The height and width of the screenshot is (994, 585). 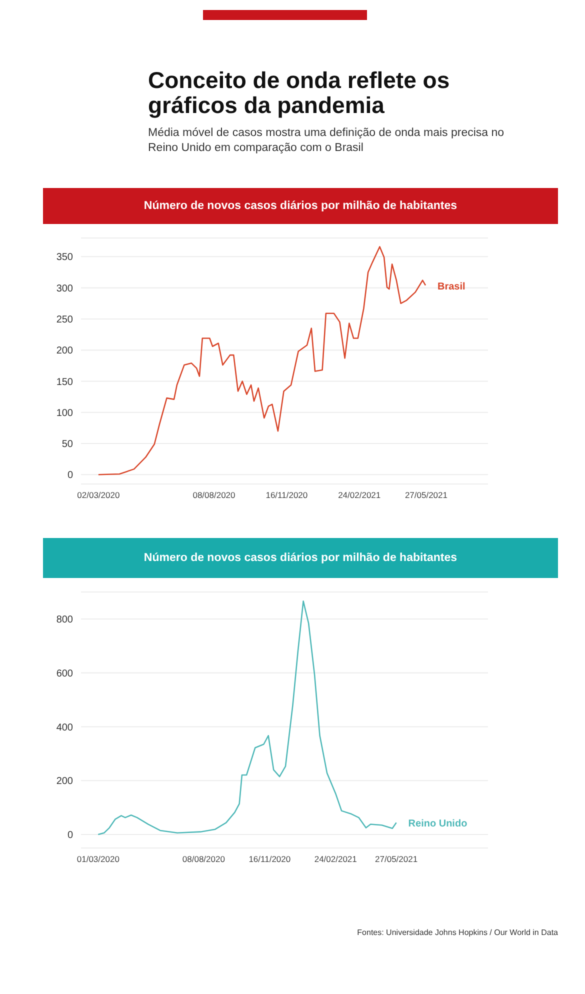 What do you see at coordinates (65, 288) in the screenshot?
I see `y-tick-label: 300` at bounding box center [65, 288].